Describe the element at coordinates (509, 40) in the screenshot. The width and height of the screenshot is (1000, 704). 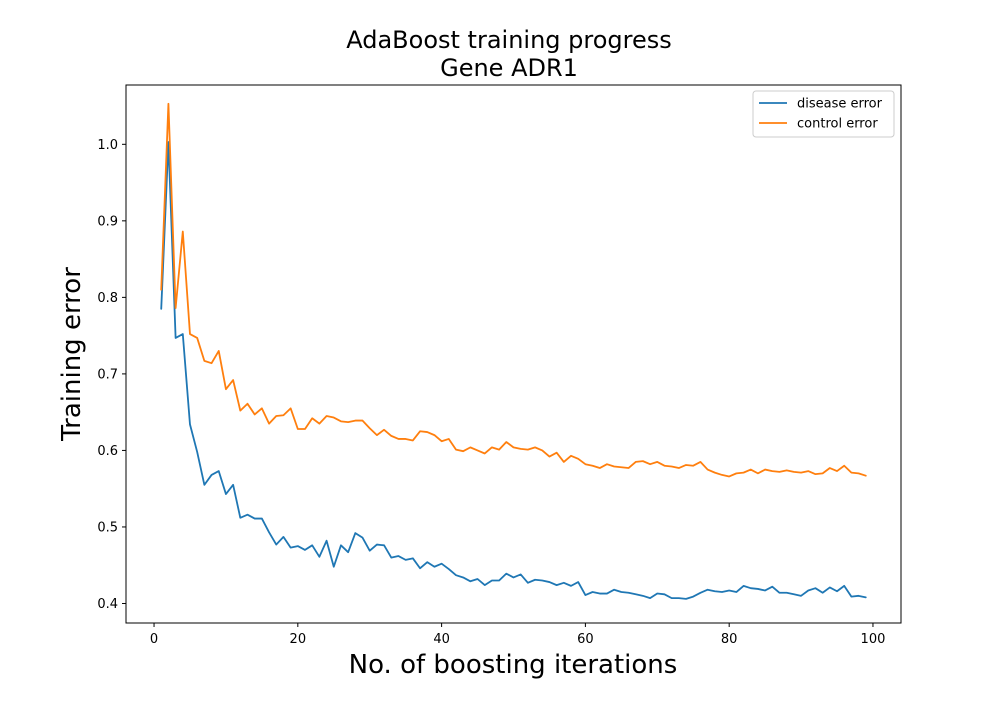
I see `chart-title: AdaBoost training progress` at that location.